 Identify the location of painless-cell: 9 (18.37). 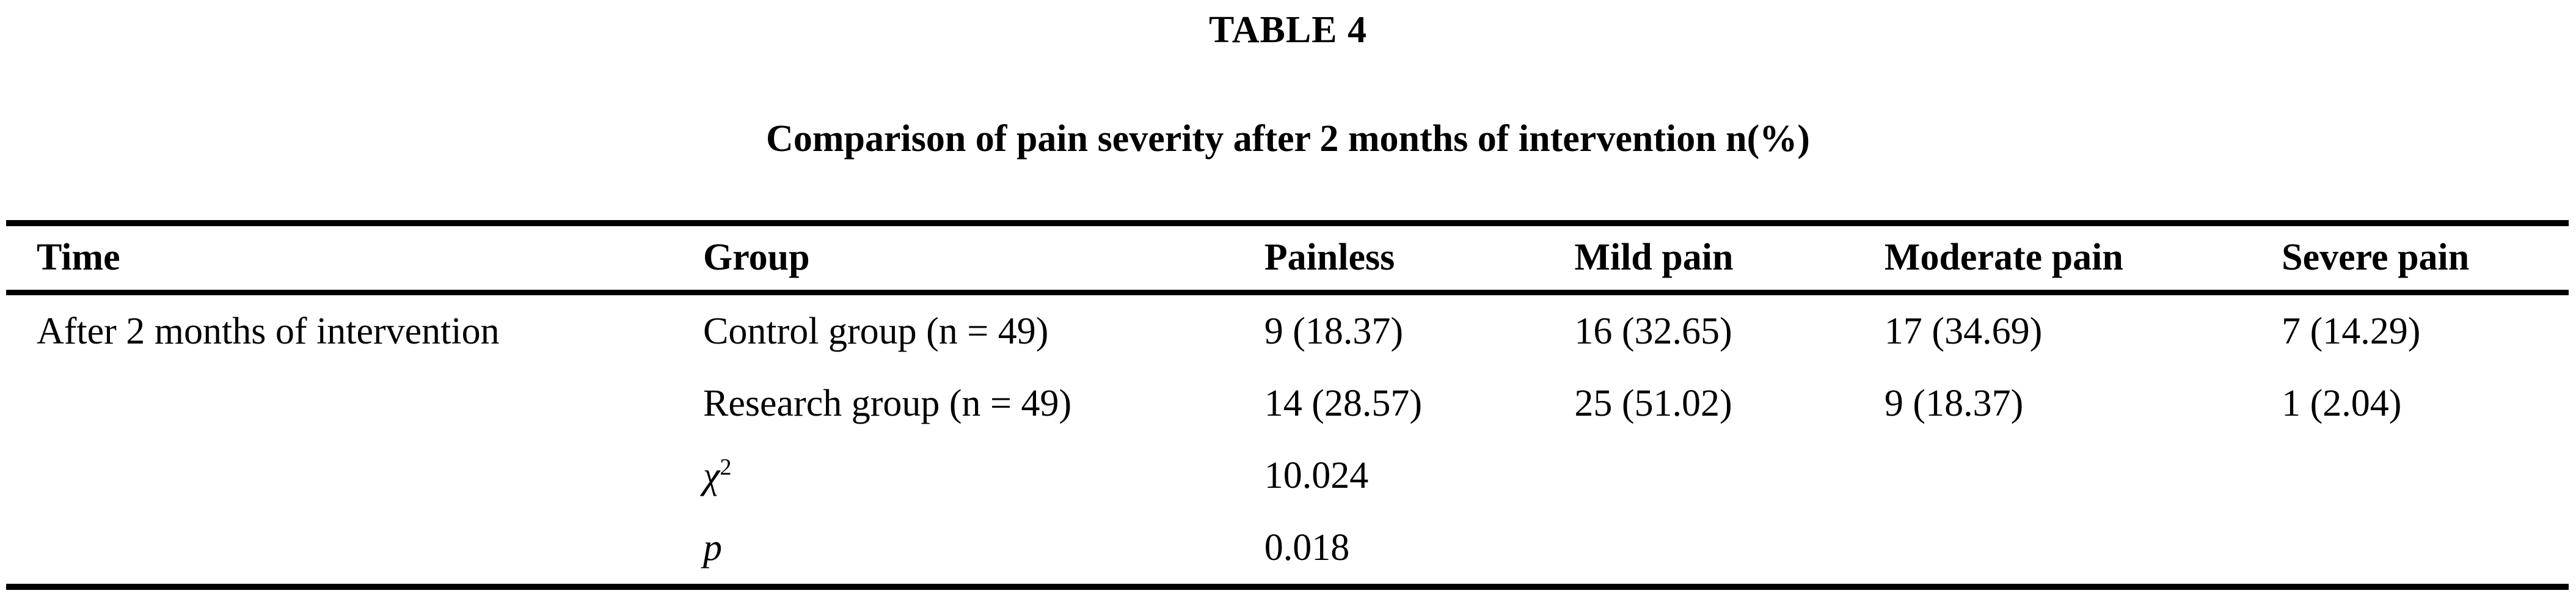
(1334, 331).